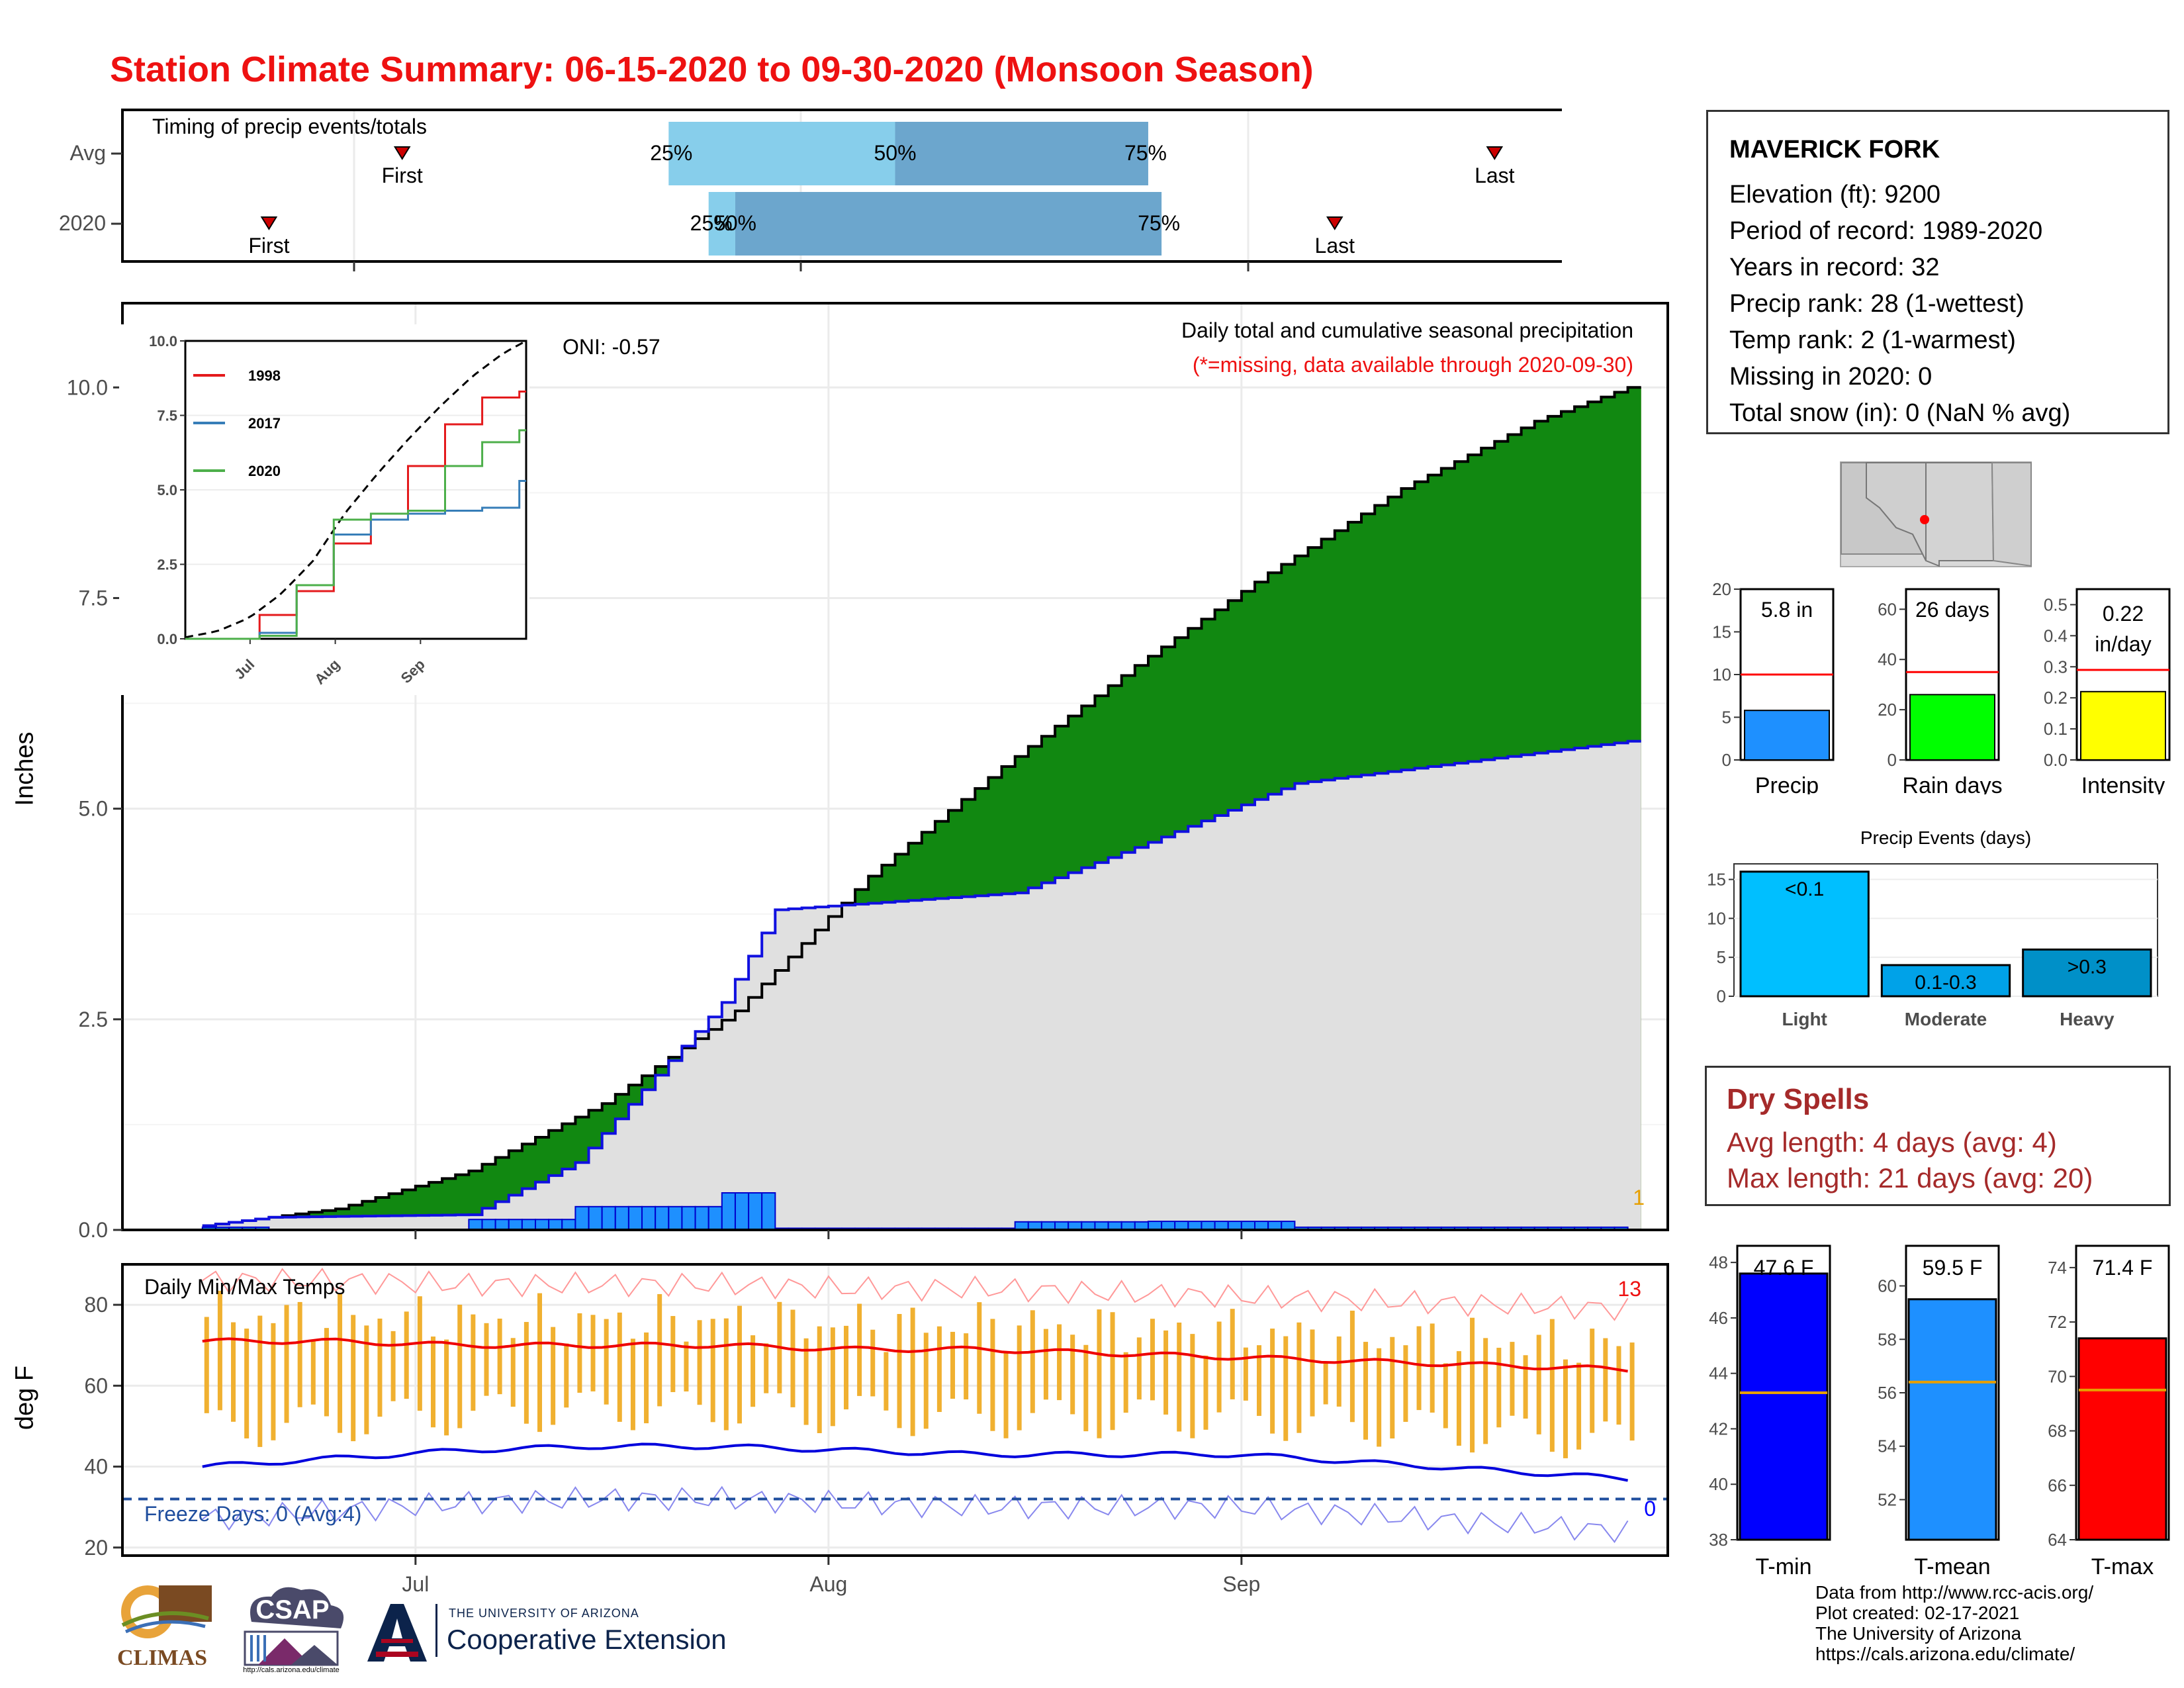 This screenshot has width=2184, height=1688. I want to click on ua-small-text: THE UNIVERSITY OF ARIZONA, so click(544, 1614).